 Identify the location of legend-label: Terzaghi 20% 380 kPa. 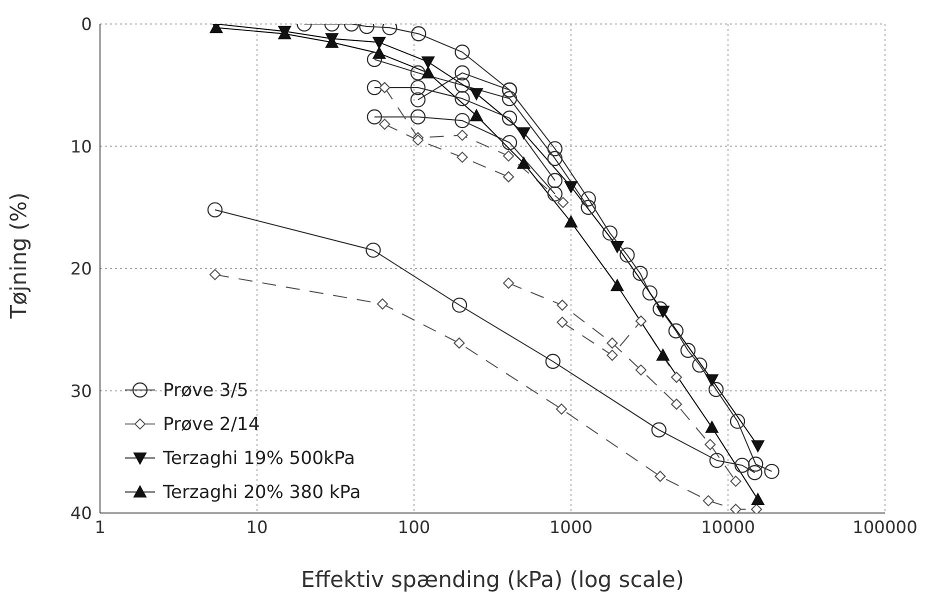
(262, 492).